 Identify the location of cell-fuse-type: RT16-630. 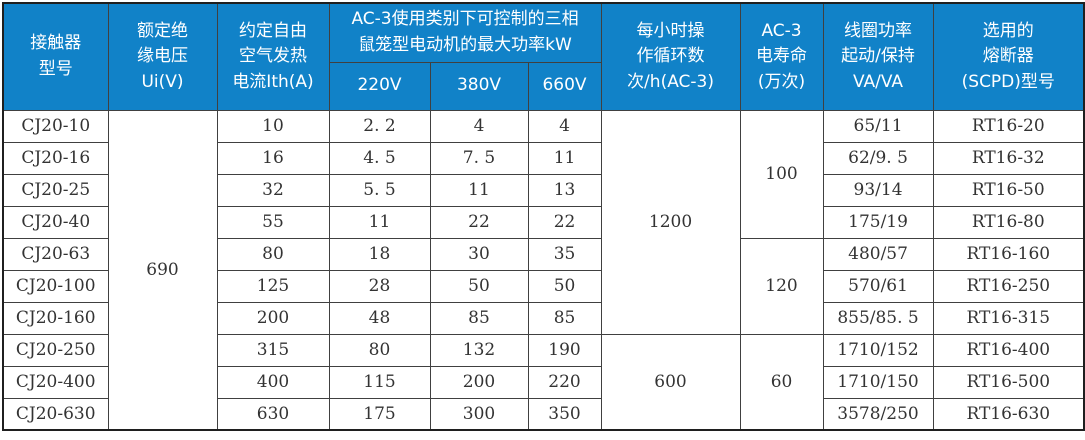
(1008, 414).